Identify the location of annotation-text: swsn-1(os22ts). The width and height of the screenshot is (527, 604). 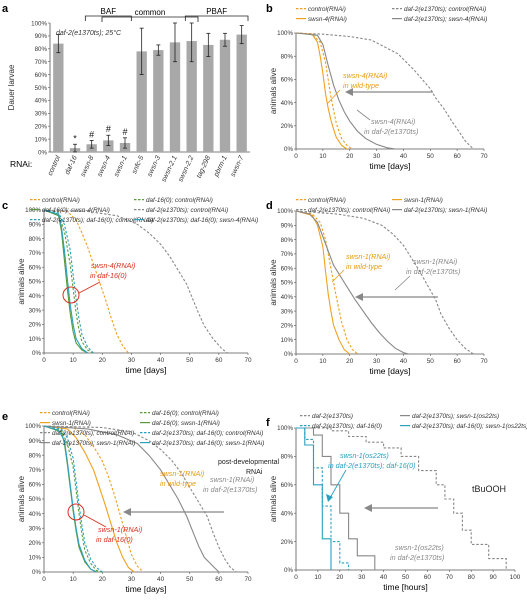
(419, 547).